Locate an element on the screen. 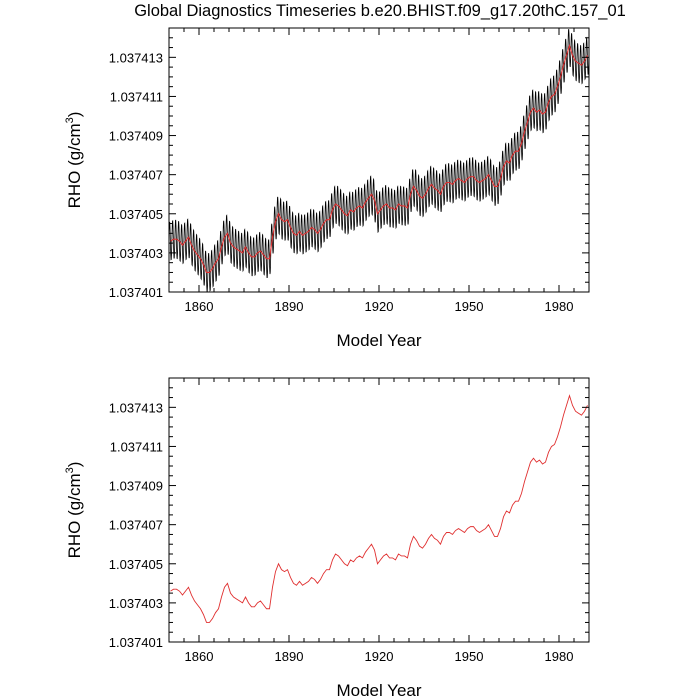 This screenshot has height=700, width=700. top-x-tick-label: 1950 is located at coordinates (469, 306).